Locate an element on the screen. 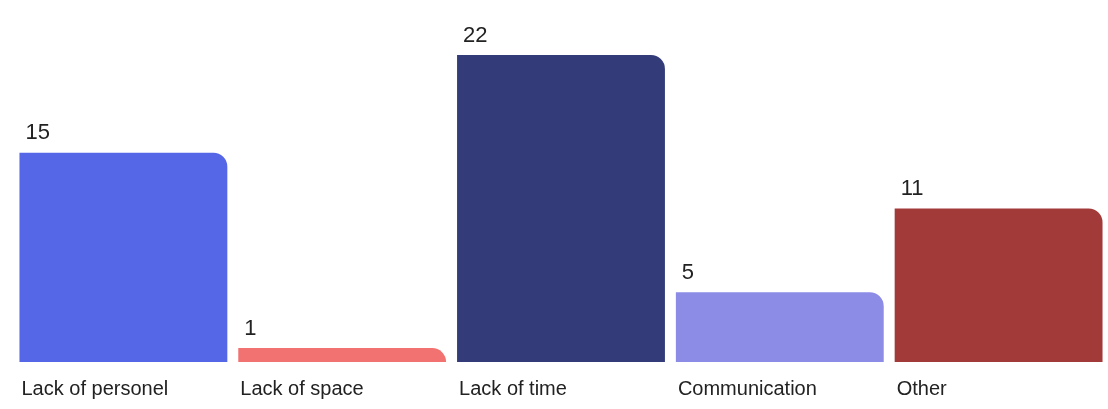 Image resolution: width=1108 pixels, height=409 pixels. x-tick-label: Lack of time is located at coordinates (513, 388).